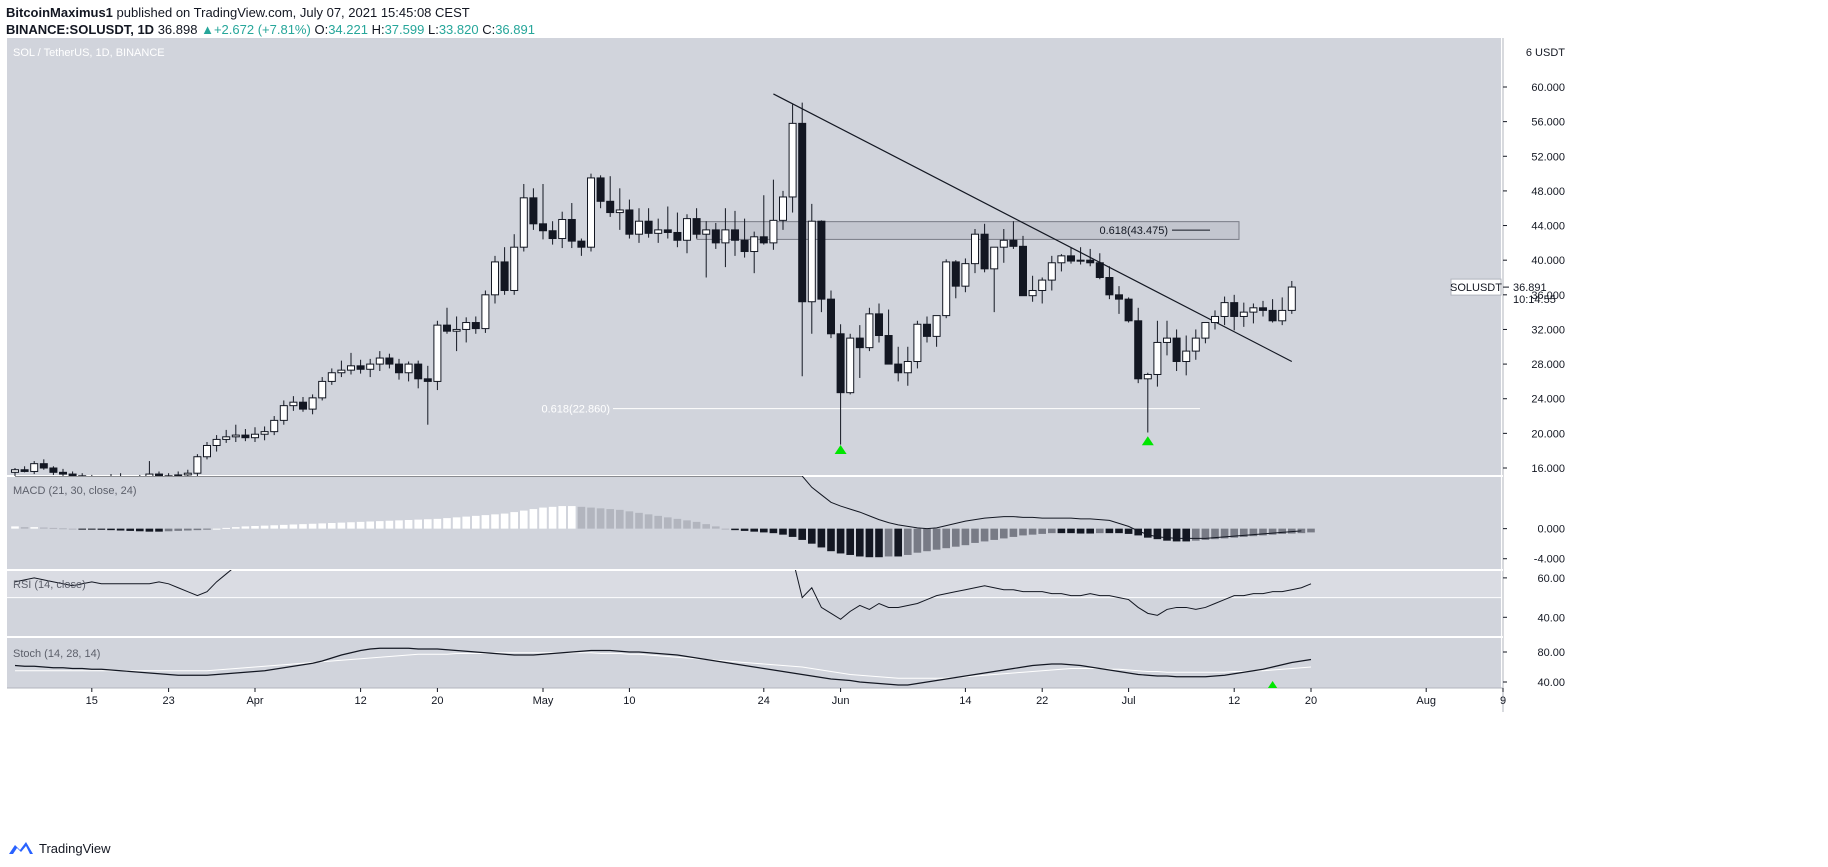 The height and width of the screenshot is (867, 1828). Describe the element at coordinates (458, 29) in the screenshot. I see `low-value: 33.820` at that location.